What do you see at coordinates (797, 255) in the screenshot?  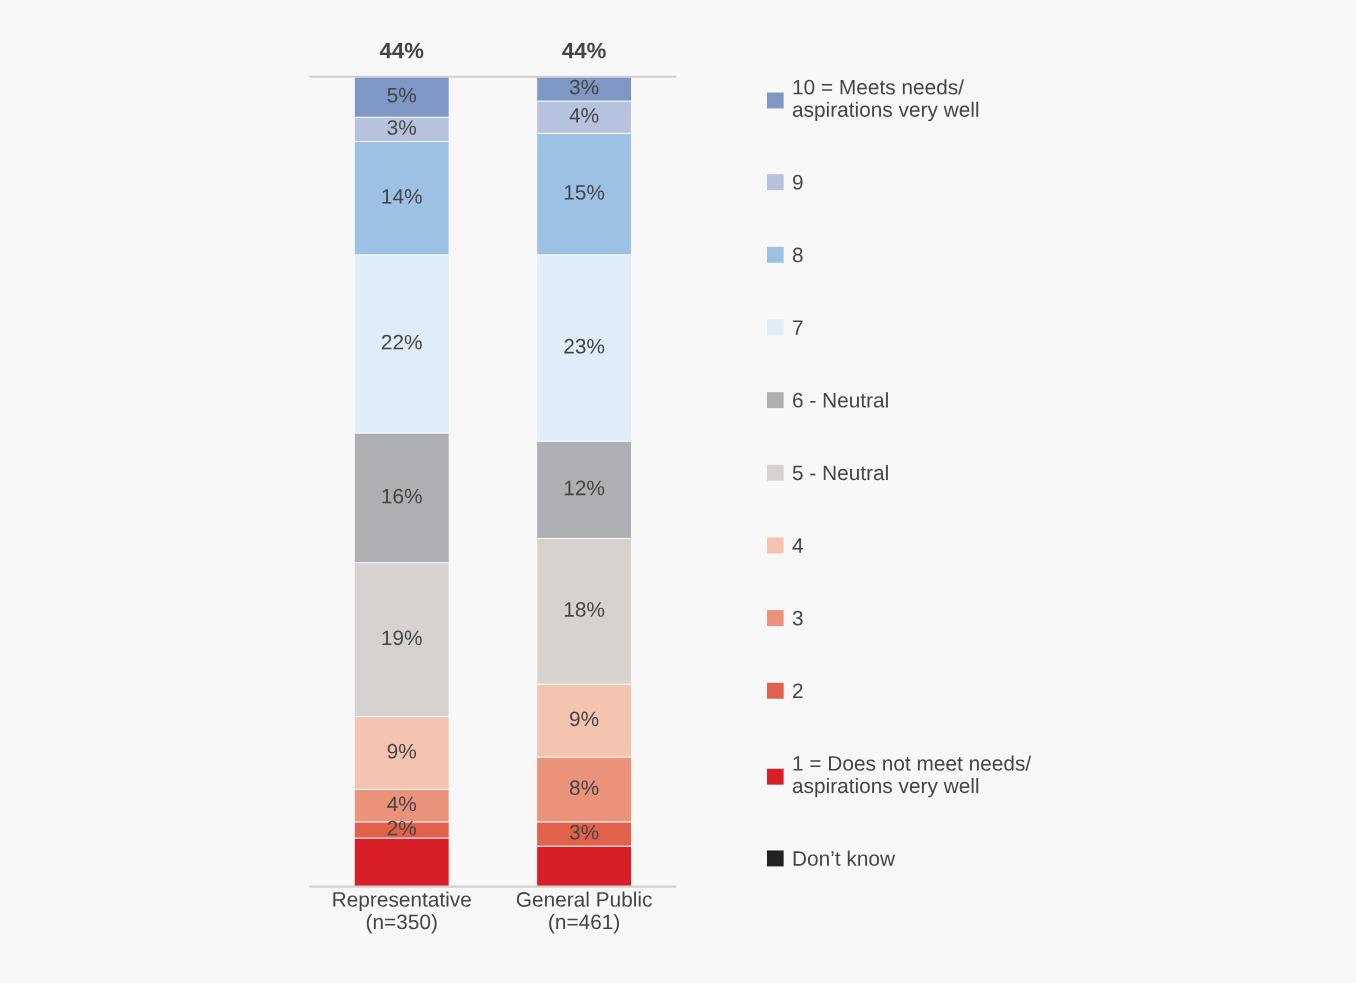 I see `legend-label: 8` at bounding box center [797, 255].